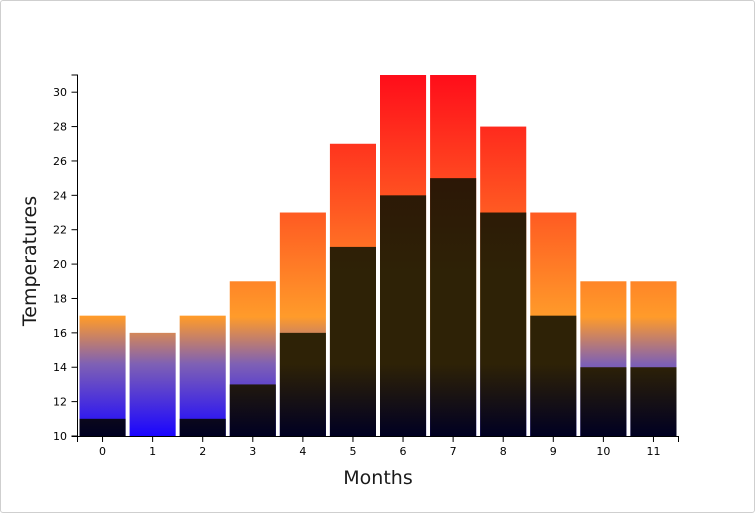 Image resolution: width=755 pixels, height=513 pixels. What do you see at coordinates (453, 451) in the screenshot?
I see `x-tick-label: 7` at bounding box center [453, 451].